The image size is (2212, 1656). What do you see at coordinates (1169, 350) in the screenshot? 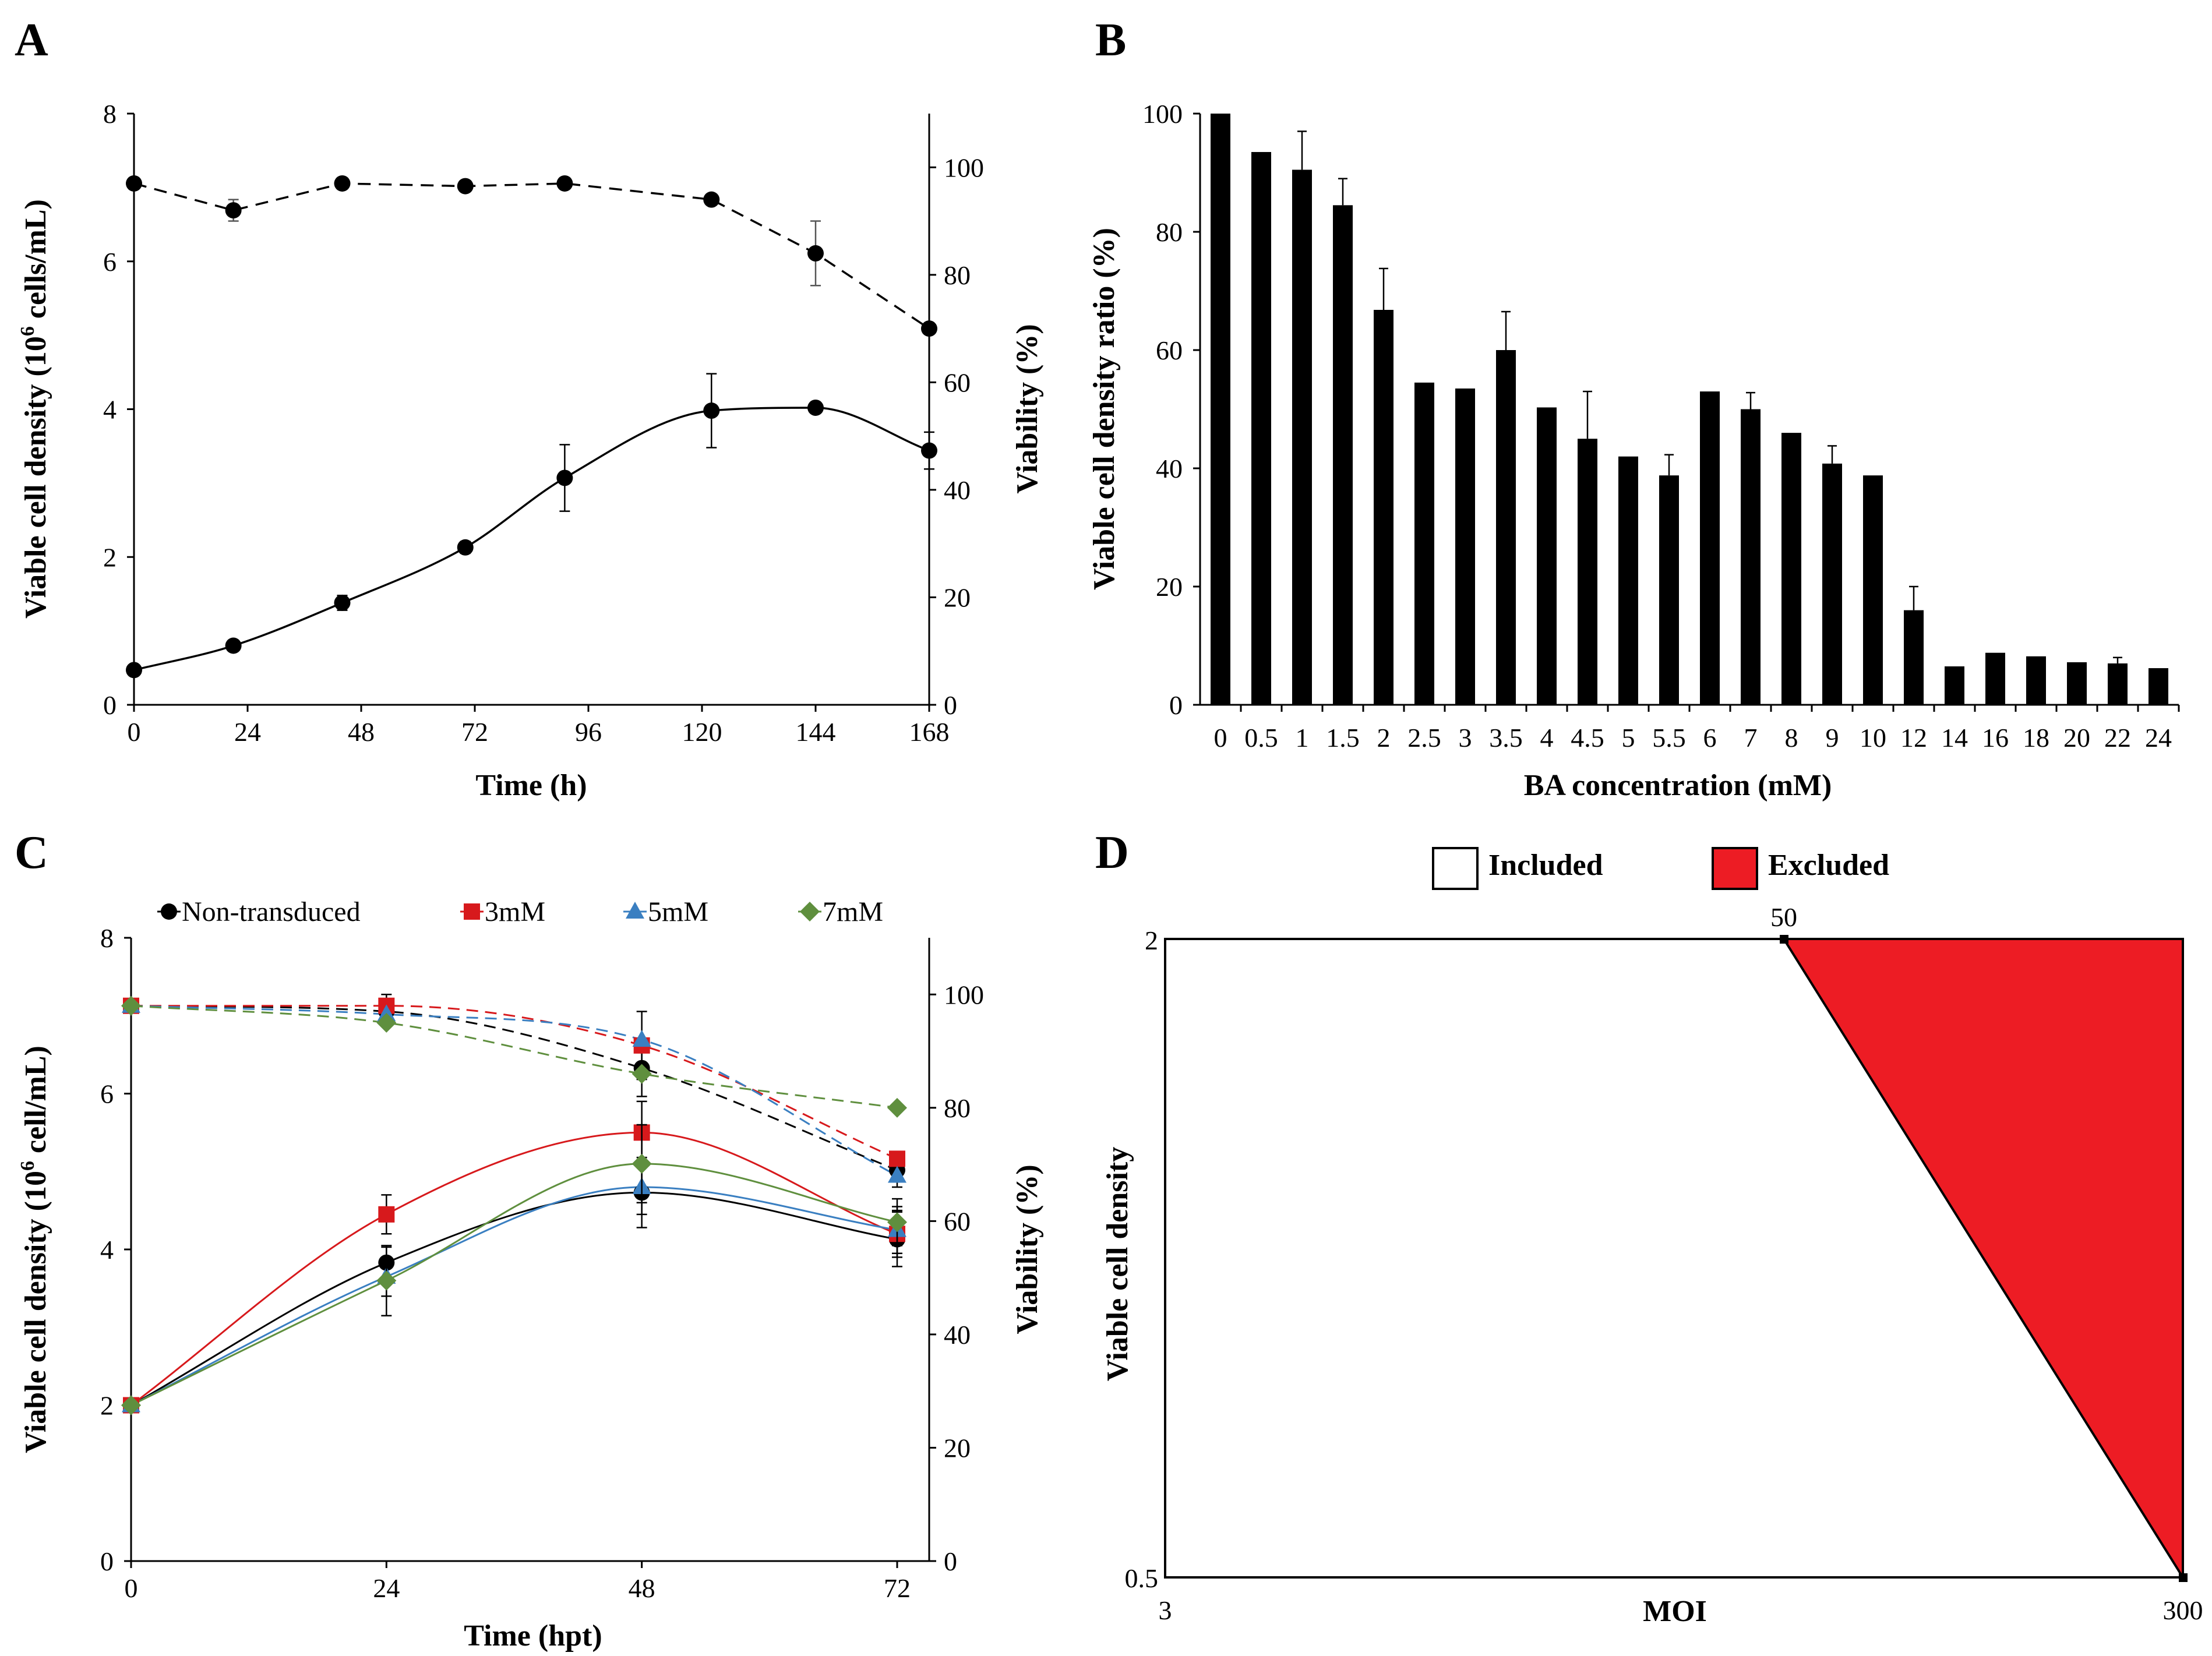
I see `y-tick-label: 60` at bounding box center [1169, 350].